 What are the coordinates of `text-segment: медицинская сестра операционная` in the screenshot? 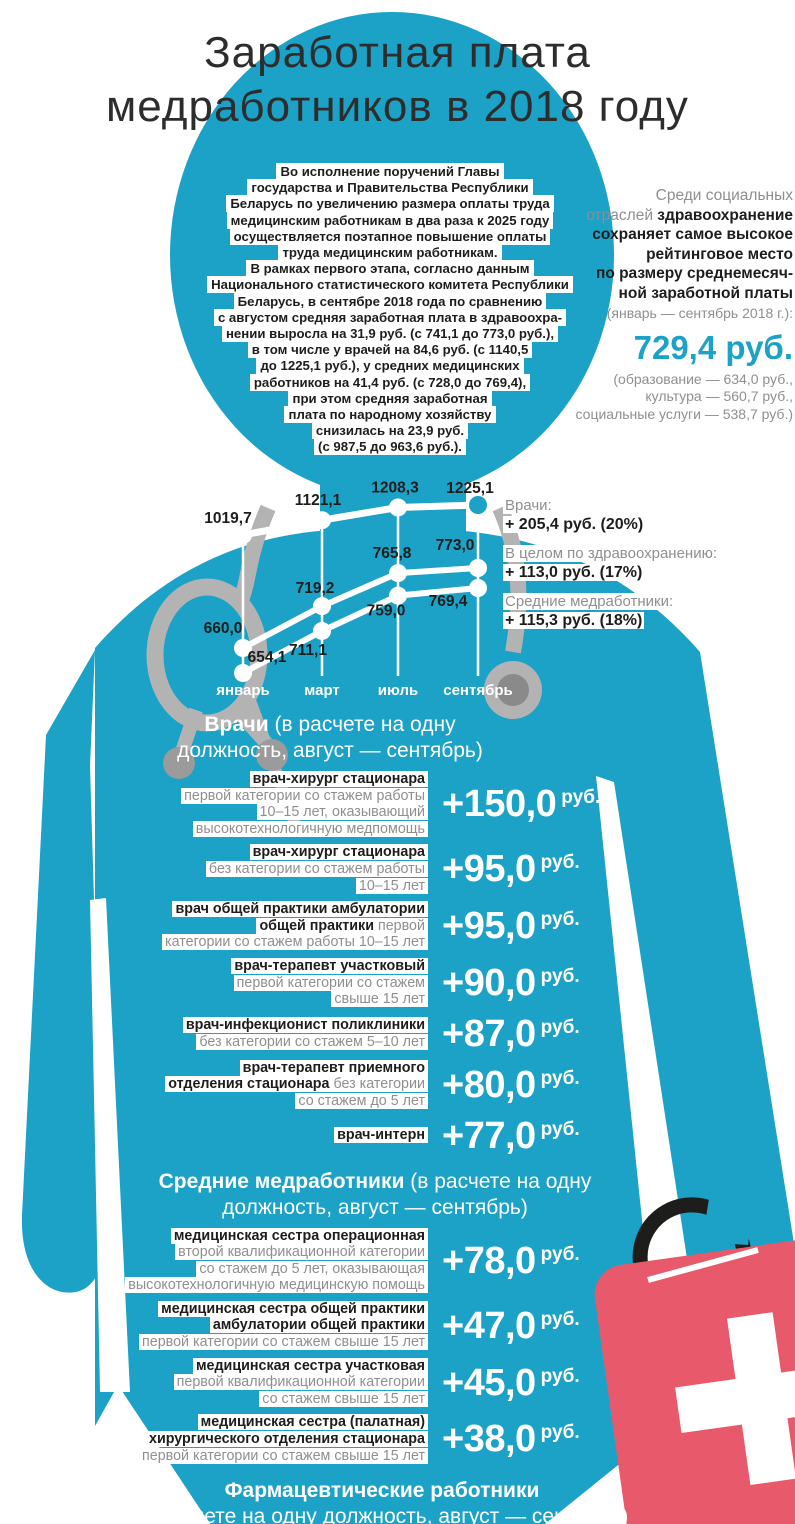 It's located at (299, 1235).